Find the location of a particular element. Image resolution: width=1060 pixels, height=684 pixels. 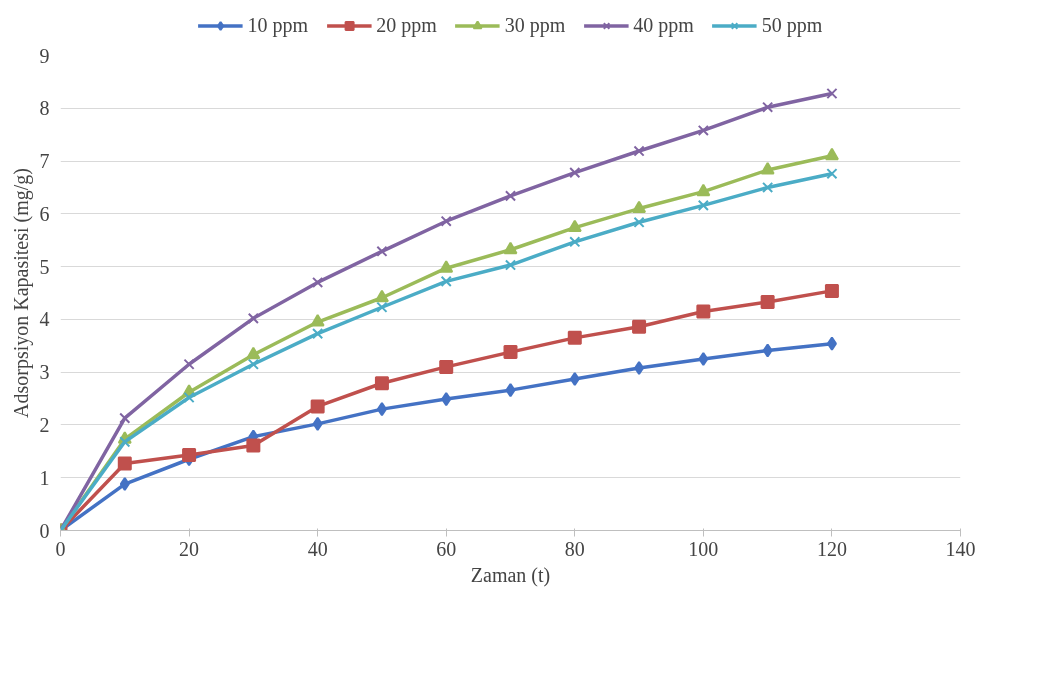

y-tick-label: 3 is located at coordinates (44, 372).